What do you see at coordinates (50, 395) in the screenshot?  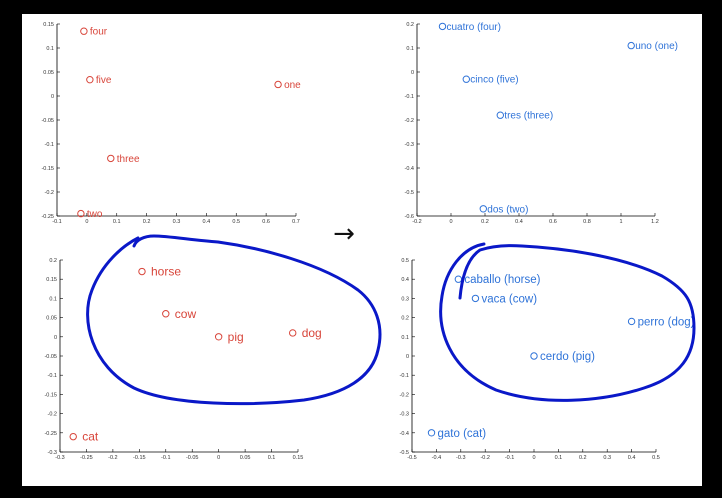 I see `y-tick-label: -0.15` at bounding box center [50, 395].